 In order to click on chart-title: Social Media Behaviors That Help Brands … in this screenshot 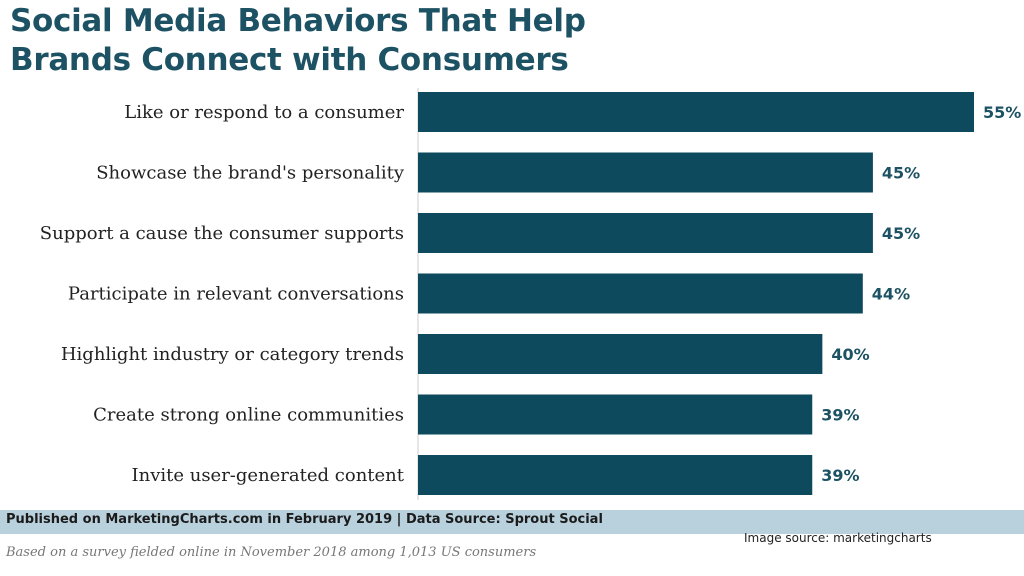, I will do `click(298, 41)`.